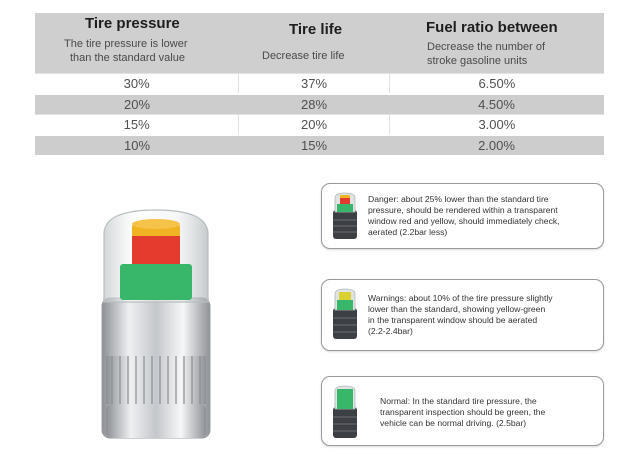 The width and height of the screenshot is (640, 466). Describe the element at coordinates (390, 331) in the screenshot. I see `text-line: (2.2-2.4bar)` at that location.